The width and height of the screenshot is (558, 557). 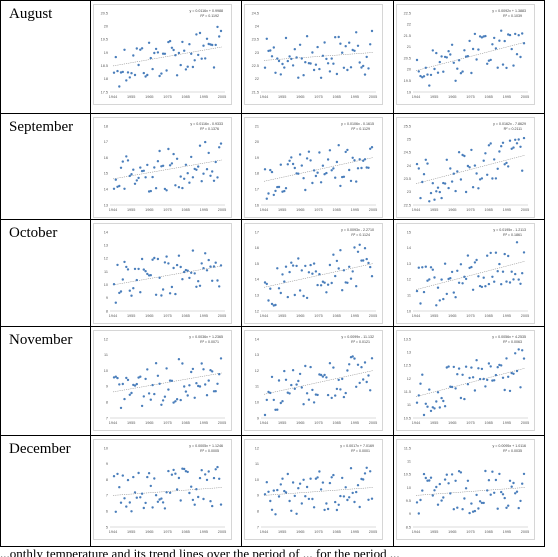 What do you see at coordinates (408, 70) in the screenshot?
I see `y-tick-label: 20` at bounding box center [408, 70].